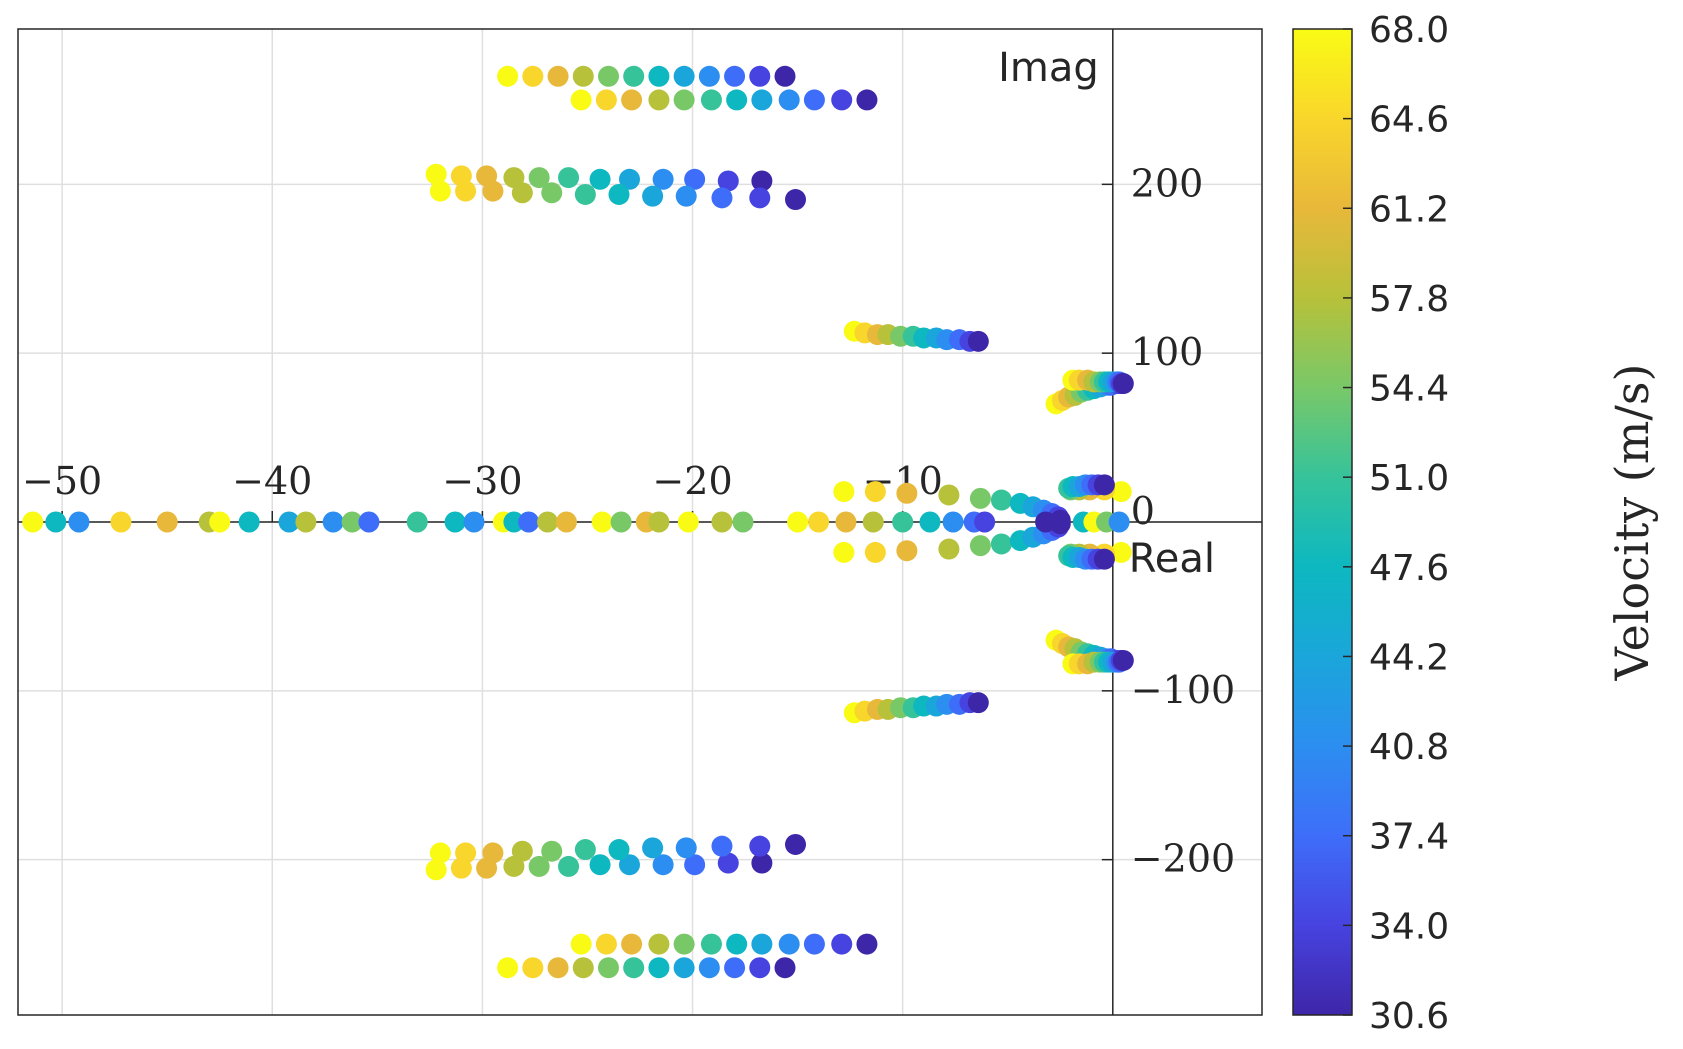 The width and height of the screenshot is (1683, 1049). I want to click on series-upper-branch-e, so click(916, 336).